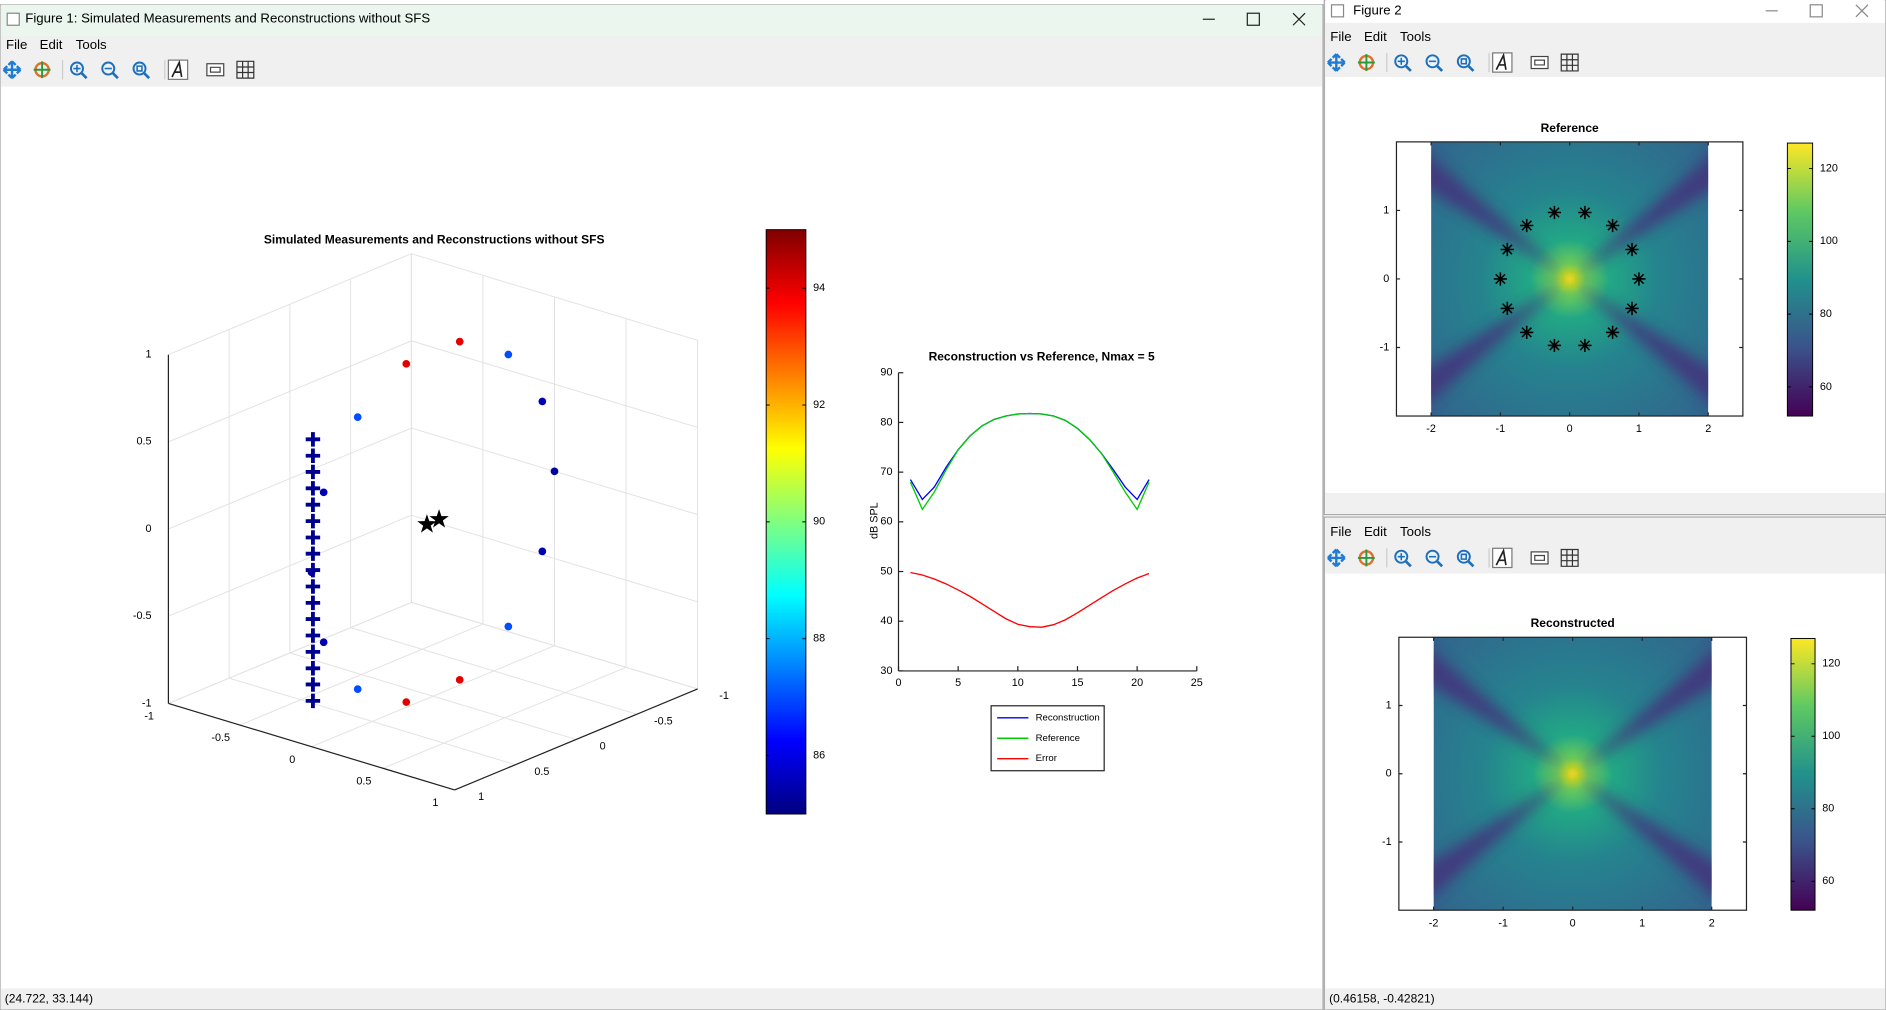 The height and width of the screenshot is (1010, 1886). I want to click on x-axis, so click(311, 746).